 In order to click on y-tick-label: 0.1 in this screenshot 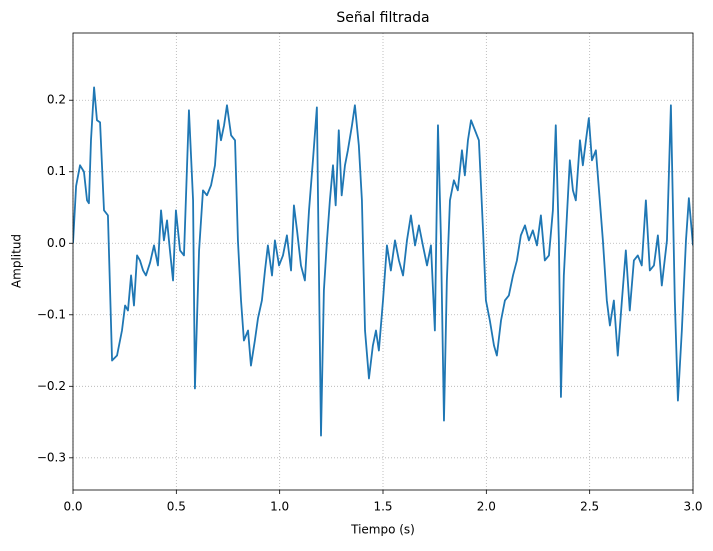, I will do `click(56, 171)`.